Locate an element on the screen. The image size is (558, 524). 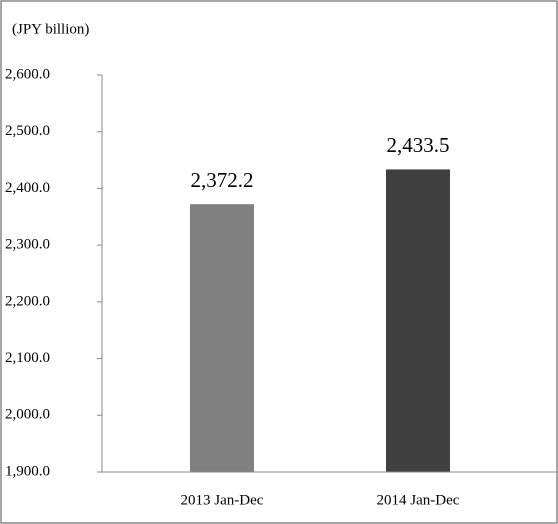
value-label: 2,433.5 is located at coordinates (418, 145).